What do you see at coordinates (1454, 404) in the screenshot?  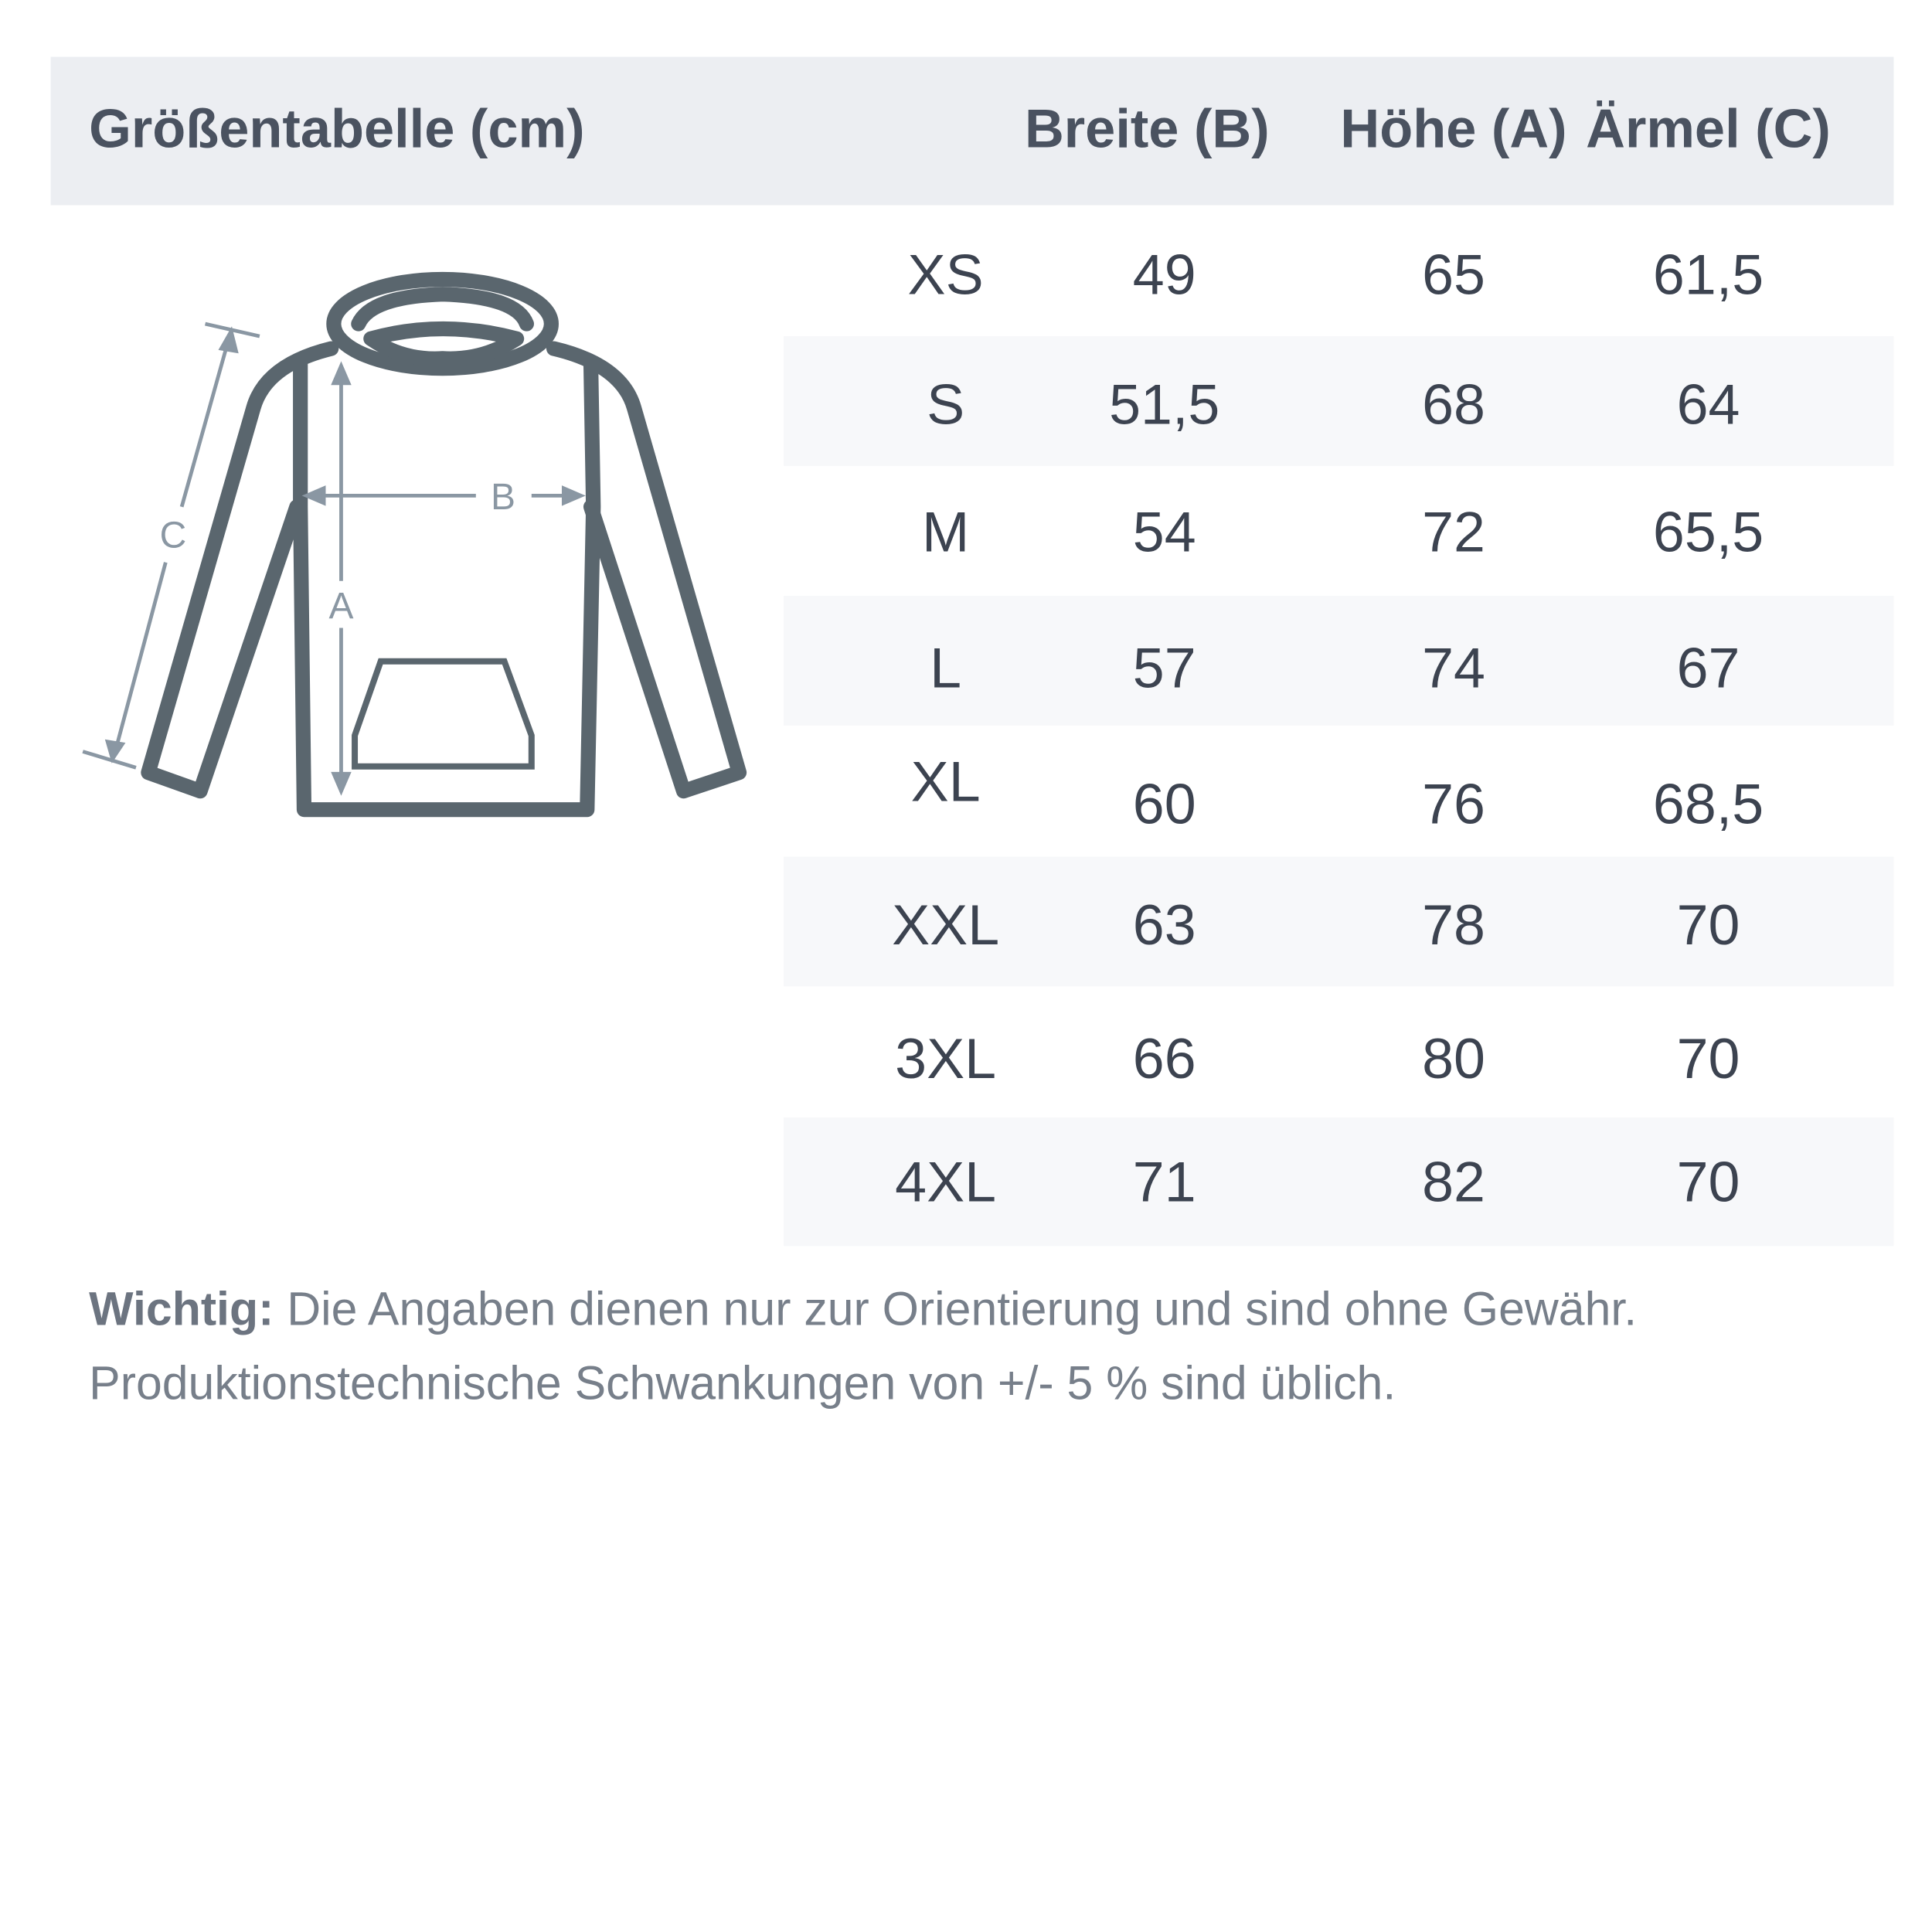 I see `cell-hoehe: 68` at bounding box center [1454, 404].